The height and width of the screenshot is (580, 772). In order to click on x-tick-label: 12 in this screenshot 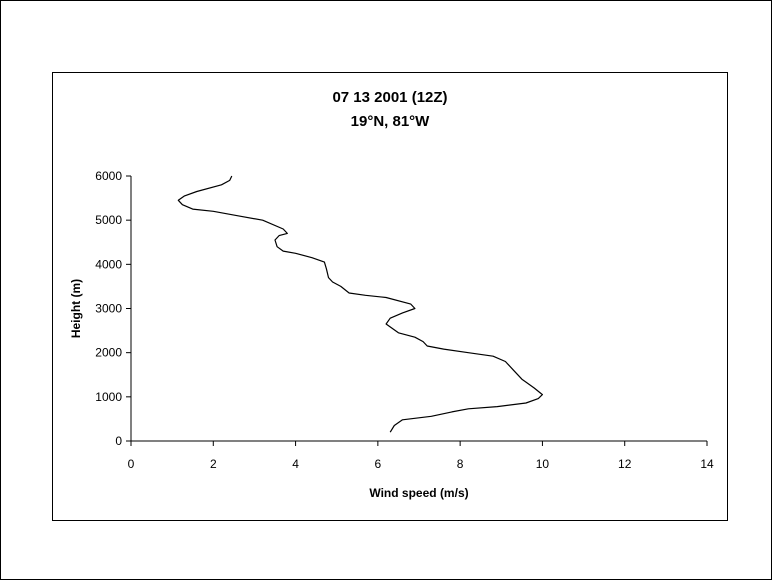, I will do `click(625, 464)`.